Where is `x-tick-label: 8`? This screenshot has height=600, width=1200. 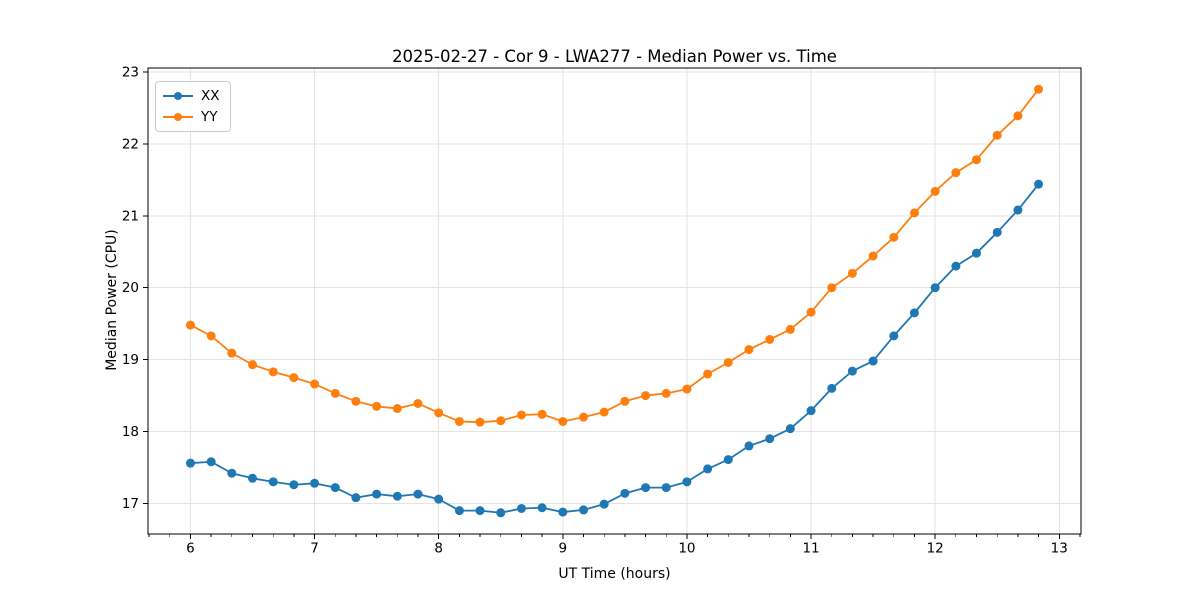
x-tick-label: 8 is located at coordinates (438, 549).